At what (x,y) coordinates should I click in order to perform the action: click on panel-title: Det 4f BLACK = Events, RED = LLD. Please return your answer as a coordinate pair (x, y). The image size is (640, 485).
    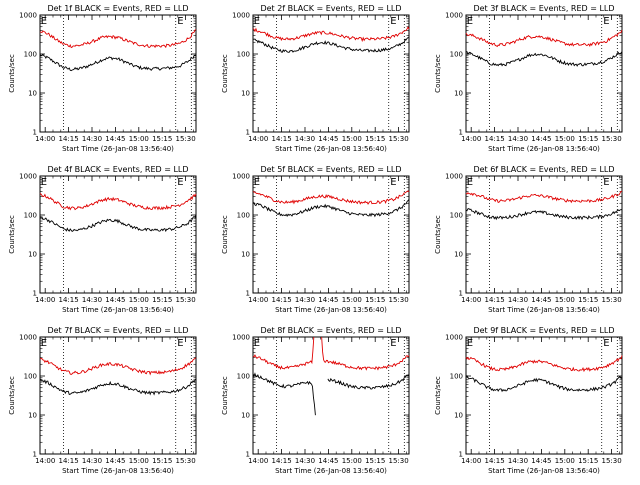
    Looking at the image, I should click on (117, 169).